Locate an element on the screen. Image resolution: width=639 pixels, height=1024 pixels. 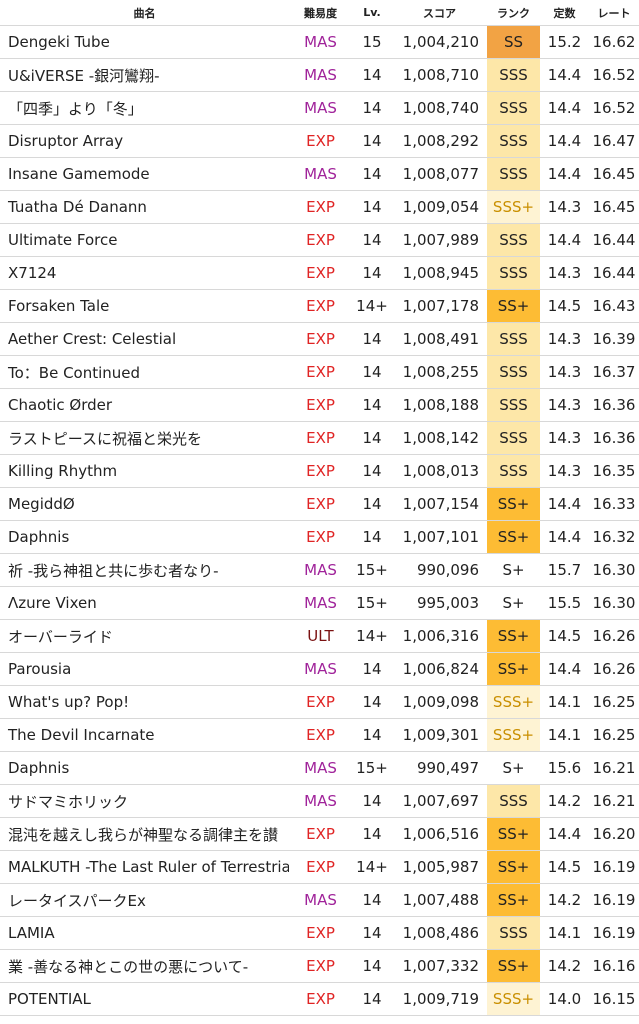
table-row: 祈 -我ら神祖と共に歩む者なり- MAS 15+ 990,096 S+ 15.7 16.30 is located at coordinates (319, 570).